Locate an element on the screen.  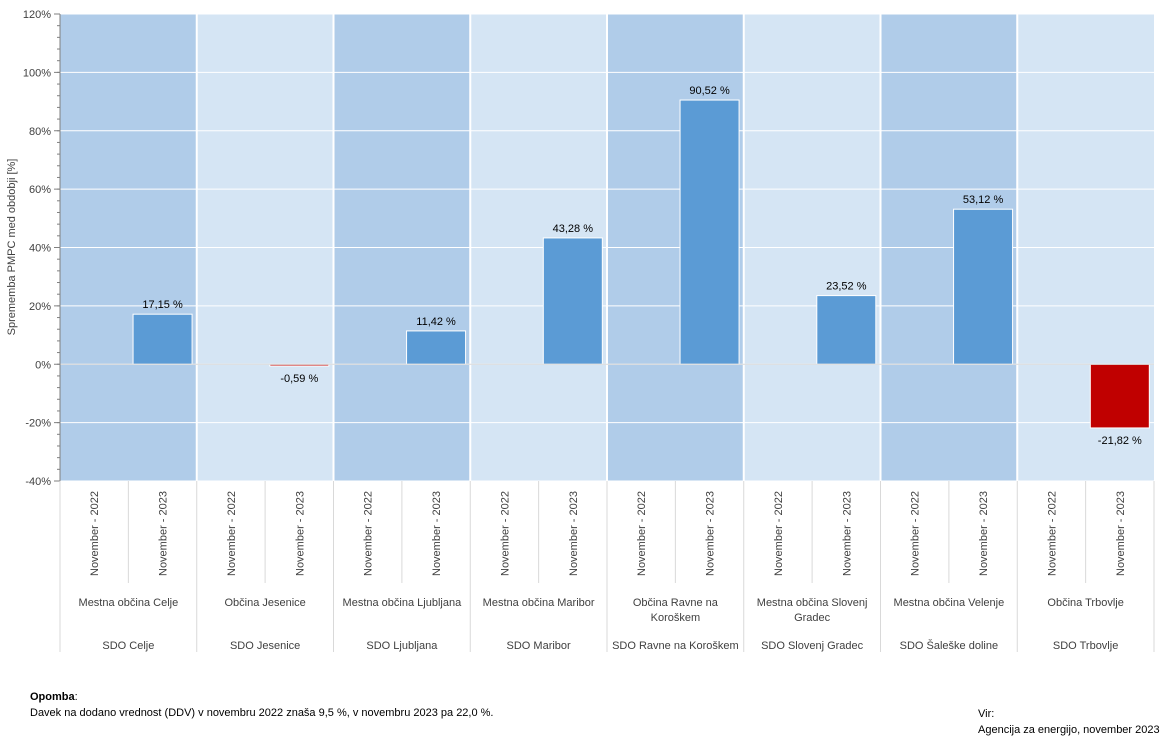
sdo-label: SDO Ljubljana is located at coordinates (402, 646).